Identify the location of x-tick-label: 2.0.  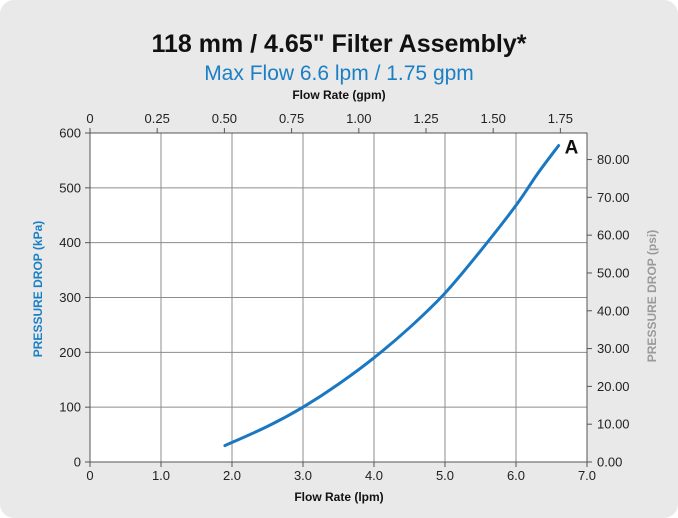
(232, 475).